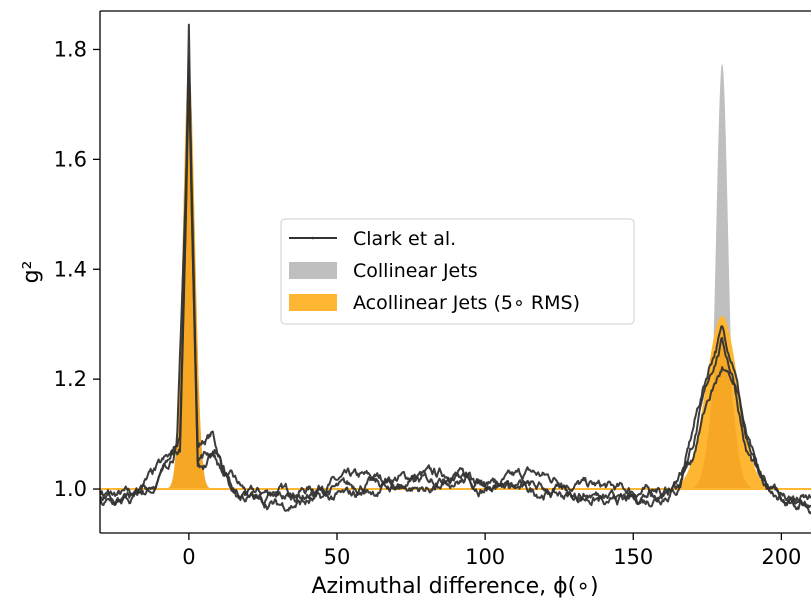 This screenshot has width=811, height=602. I want to click on x-axis-title: Azimuthal difference, ϕ(∘), so click(454, 586).